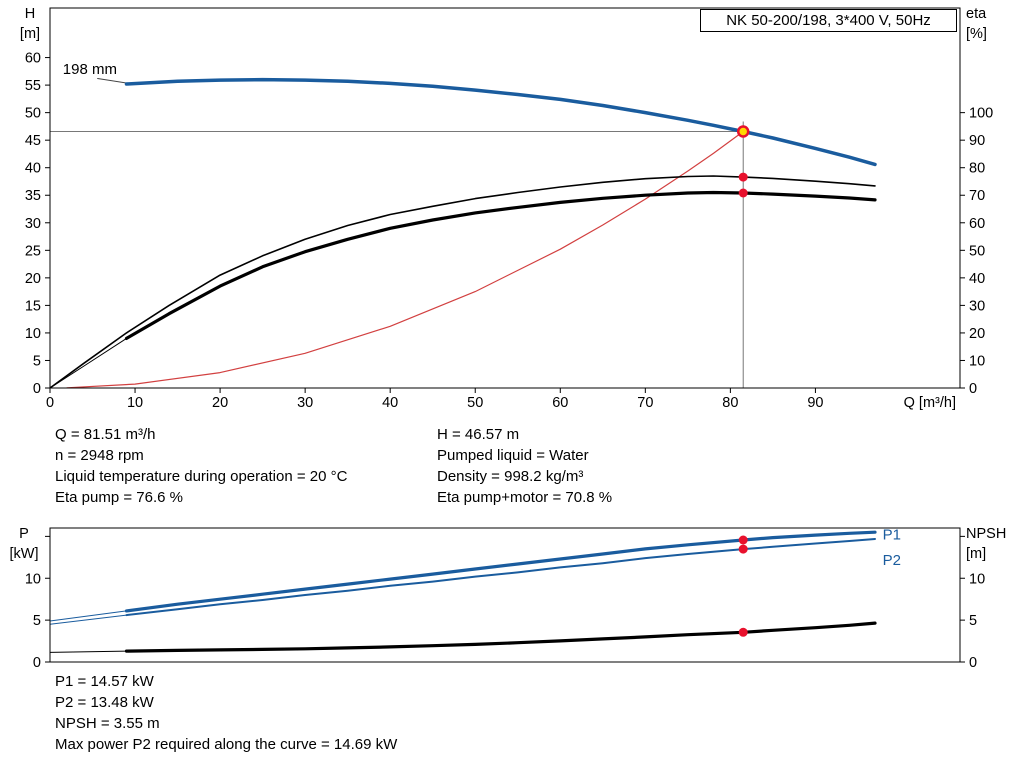 The image size is (1024, 781). What do you see at coordinates (977, 334) in the screenshot?
I see `y2-tick-label: 20` at bounding box center [977, 334].